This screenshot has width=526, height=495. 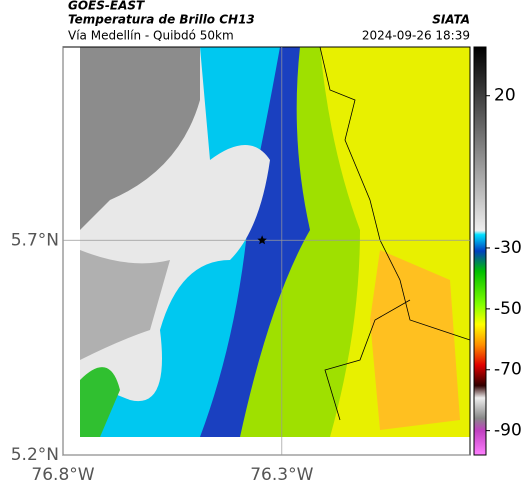 What do you see at coordinates (106, 6) in the screenshot?
I see `product: GOES-EAST` at bounding box center [106, 6].